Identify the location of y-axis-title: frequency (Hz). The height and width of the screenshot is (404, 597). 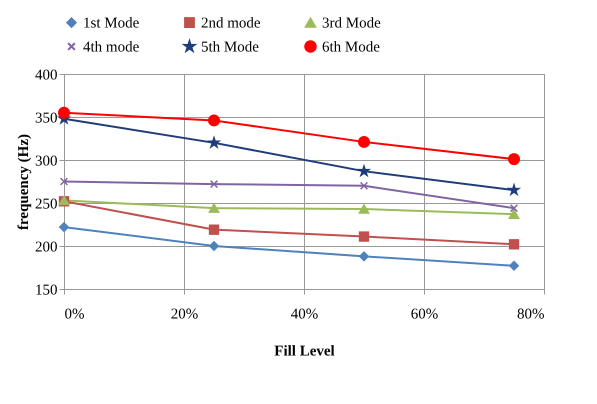
(24, 182).